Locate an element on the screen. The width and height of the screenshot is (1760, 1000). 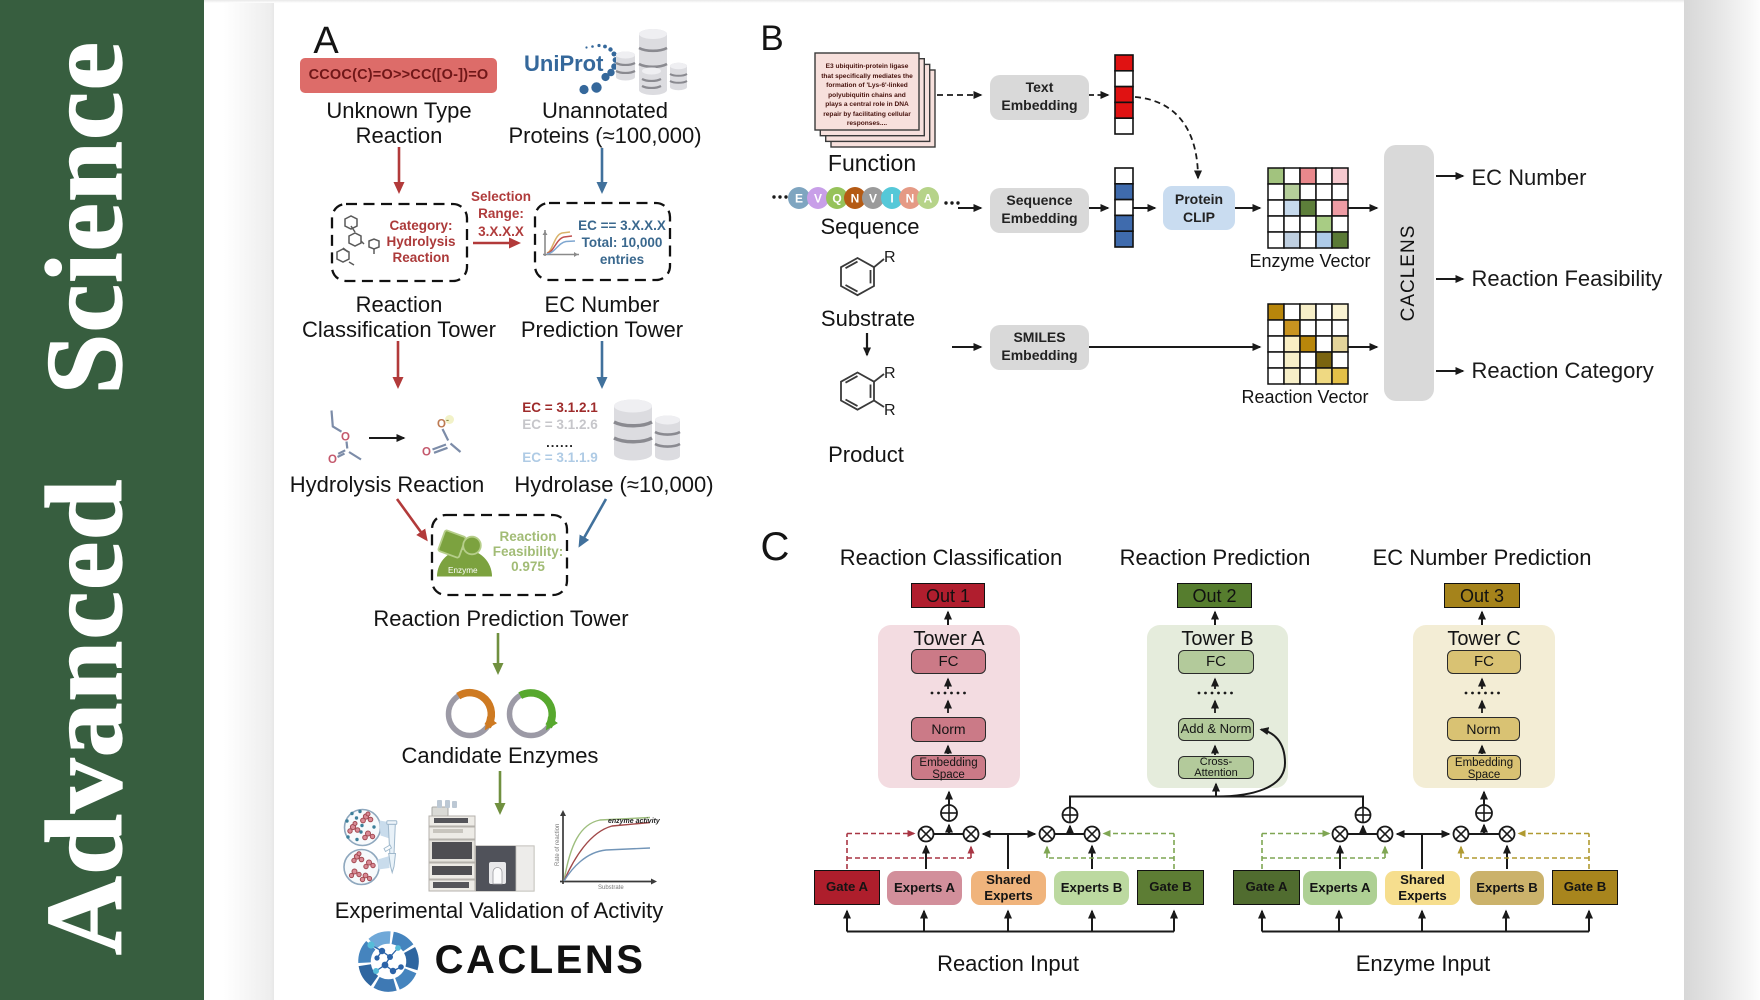
svg-text: Substrate is located at coordinates (611, 888).